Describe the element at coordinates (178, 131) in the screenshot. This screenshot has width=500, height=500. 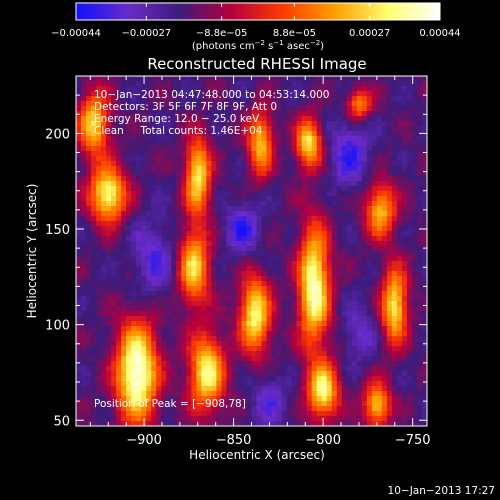
I see `annotation-clean-counts: Clean Total counts: 1.46E+04` at that location.